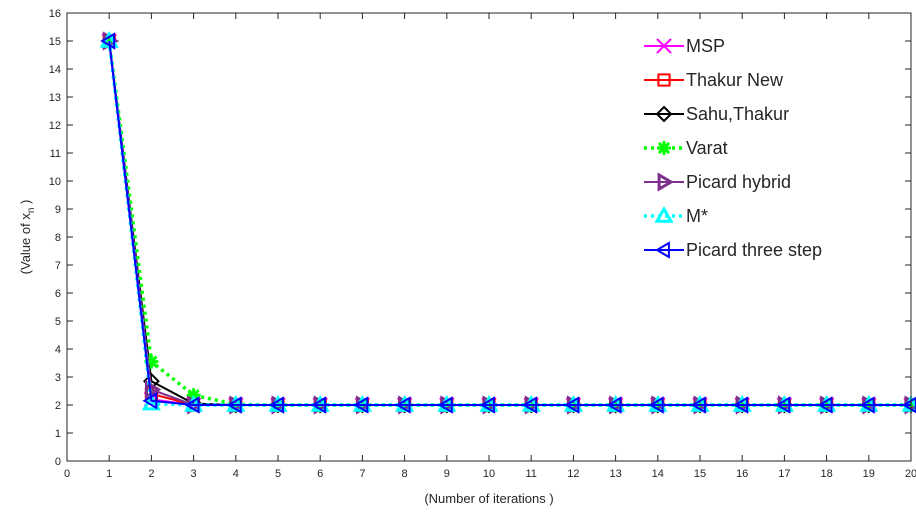 This screenshot has height=523, width=916. I want to click on x-tick-label: 13, so click(615, 474).